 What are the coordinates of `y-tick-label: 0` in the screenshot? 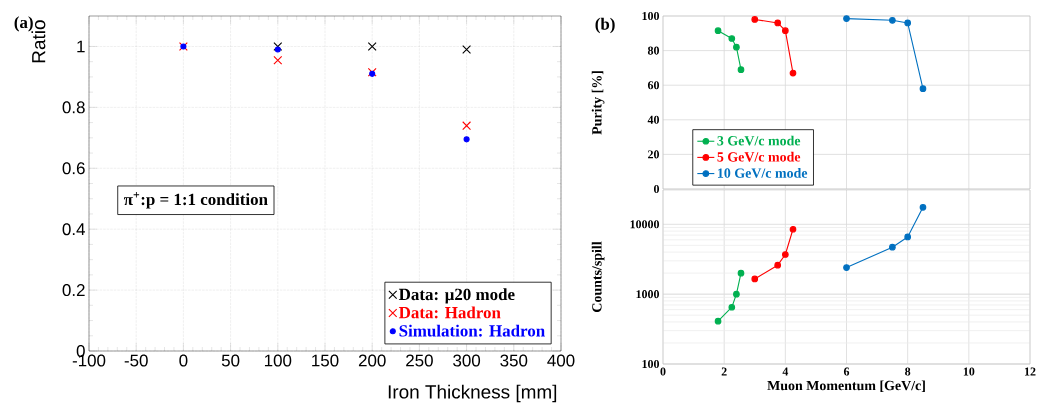 It's located at (656, 189).